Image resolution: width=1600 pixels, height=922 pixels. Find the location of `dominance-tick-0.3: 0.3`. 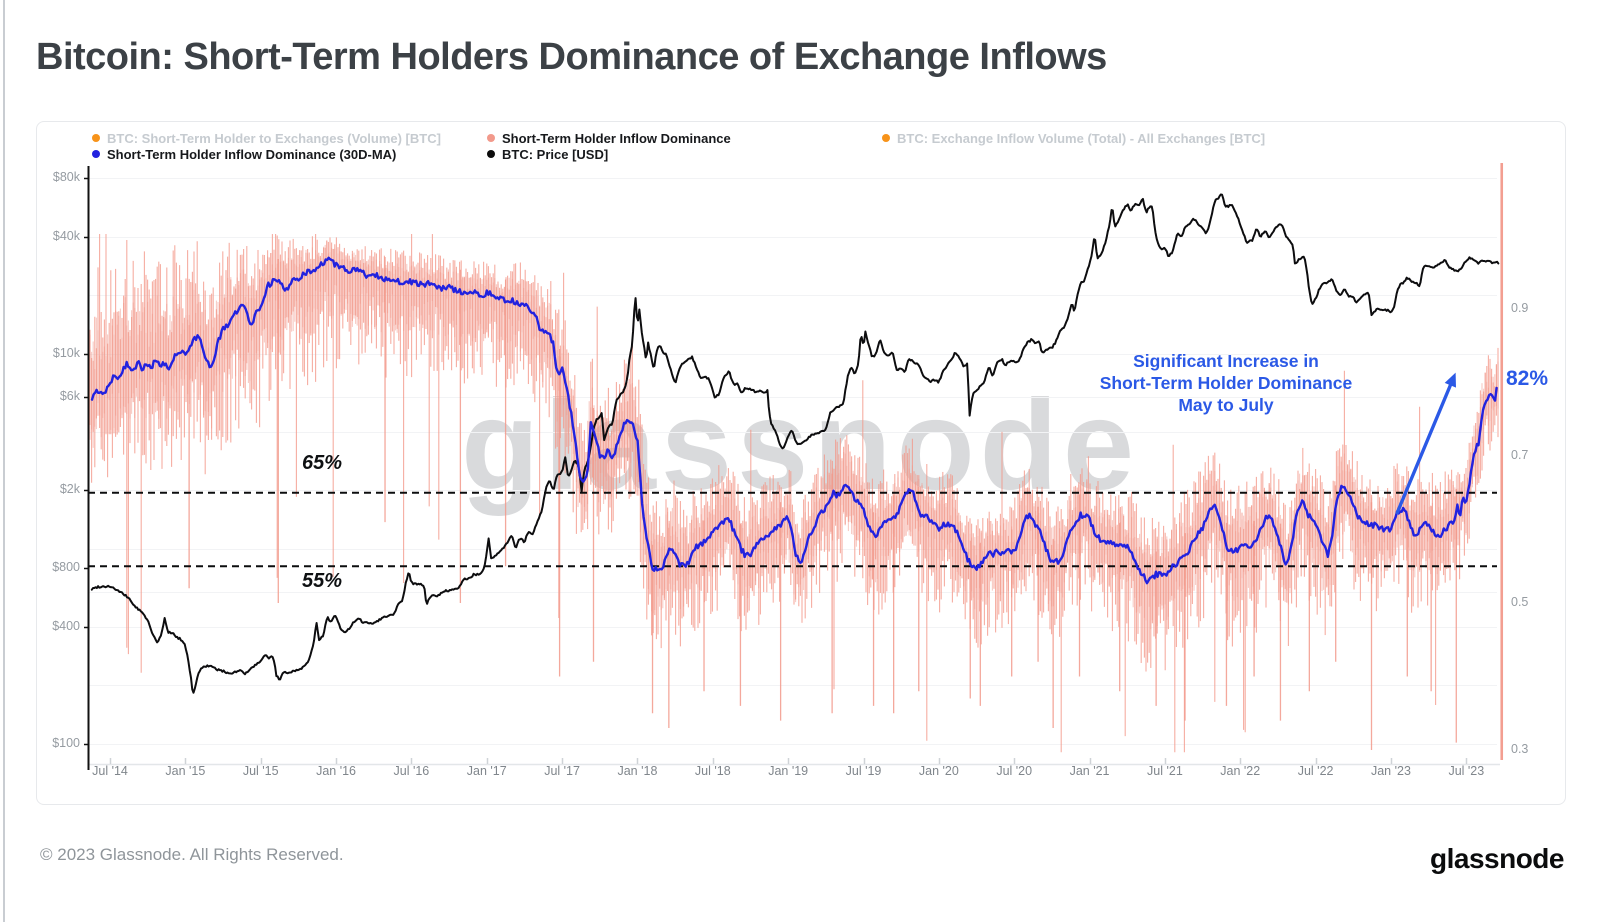

dominance-tick-0.3: 0.3 is located at coordinates (1520, 749).